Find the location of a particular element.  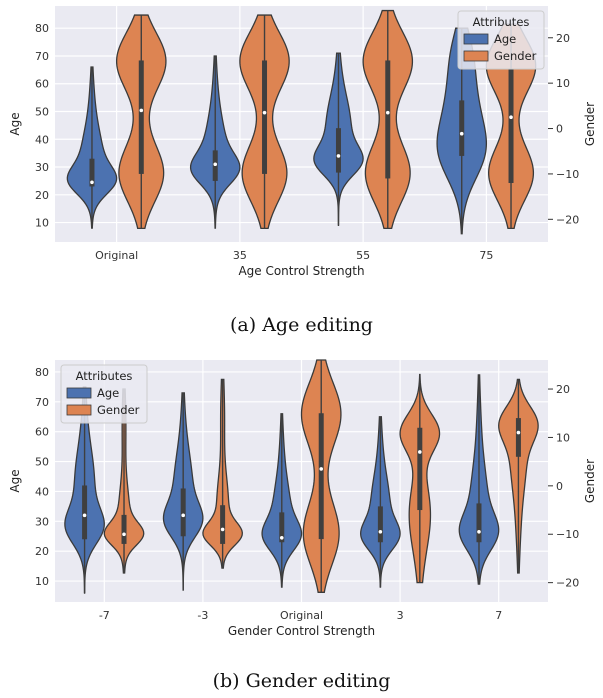

x-tick-label: 3 is located at coordinates (400, 615).